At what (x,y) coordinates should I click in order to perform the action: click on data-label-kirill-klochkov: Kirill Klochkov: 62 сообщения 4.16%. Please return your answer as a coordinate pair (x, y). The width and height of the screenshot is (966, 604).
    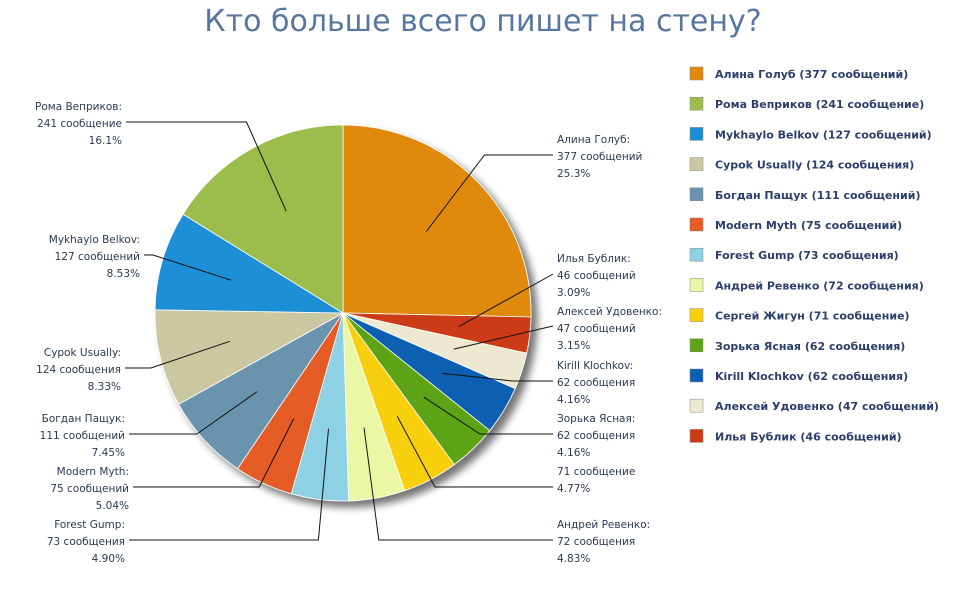
    Looking at the image, I should click on (596, 383).